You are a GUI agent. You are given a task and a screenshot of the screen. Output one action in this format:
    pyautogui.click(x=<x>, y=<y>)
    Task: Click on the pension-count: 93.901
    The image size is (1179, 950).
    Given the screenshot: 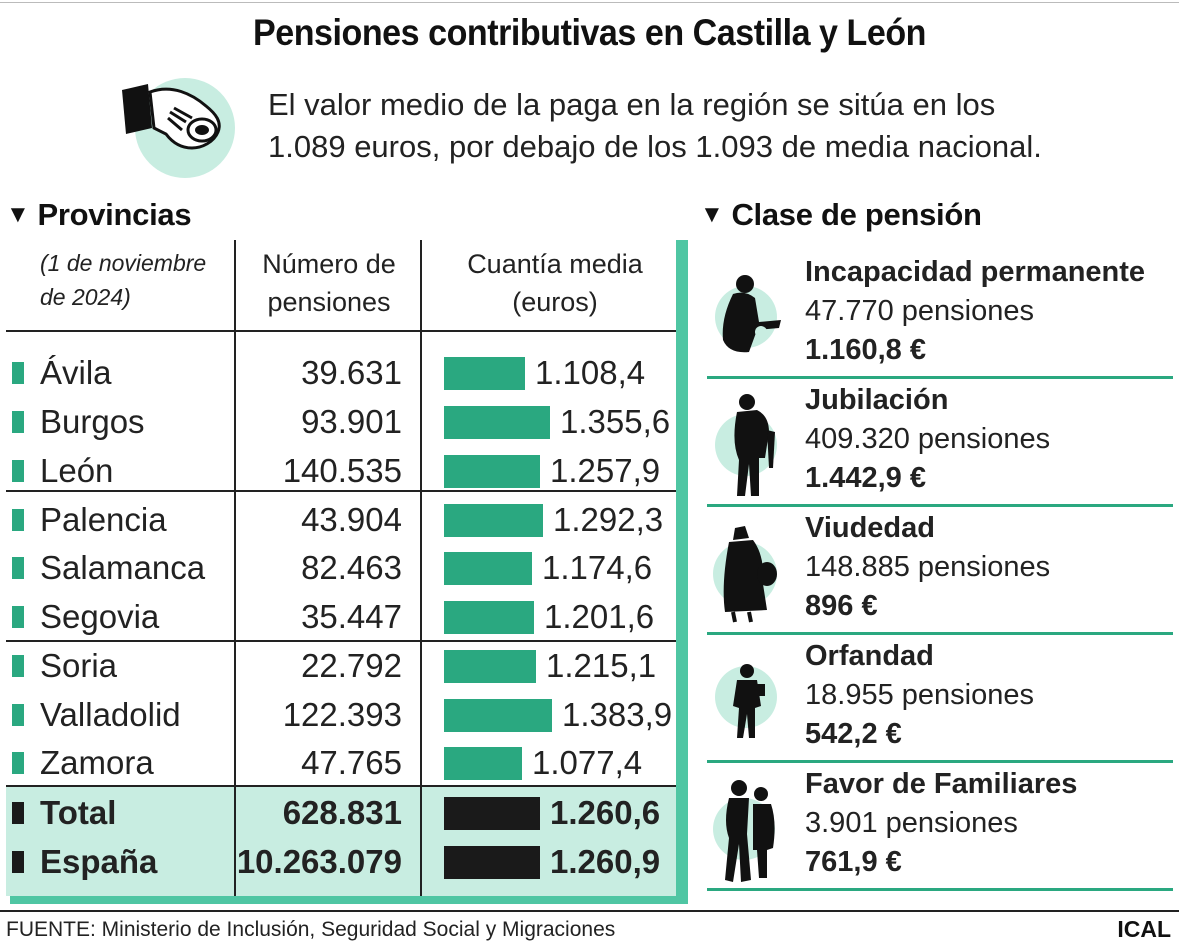 What is the action you would take?
    pyautogui.click(x=351, y=421)
    